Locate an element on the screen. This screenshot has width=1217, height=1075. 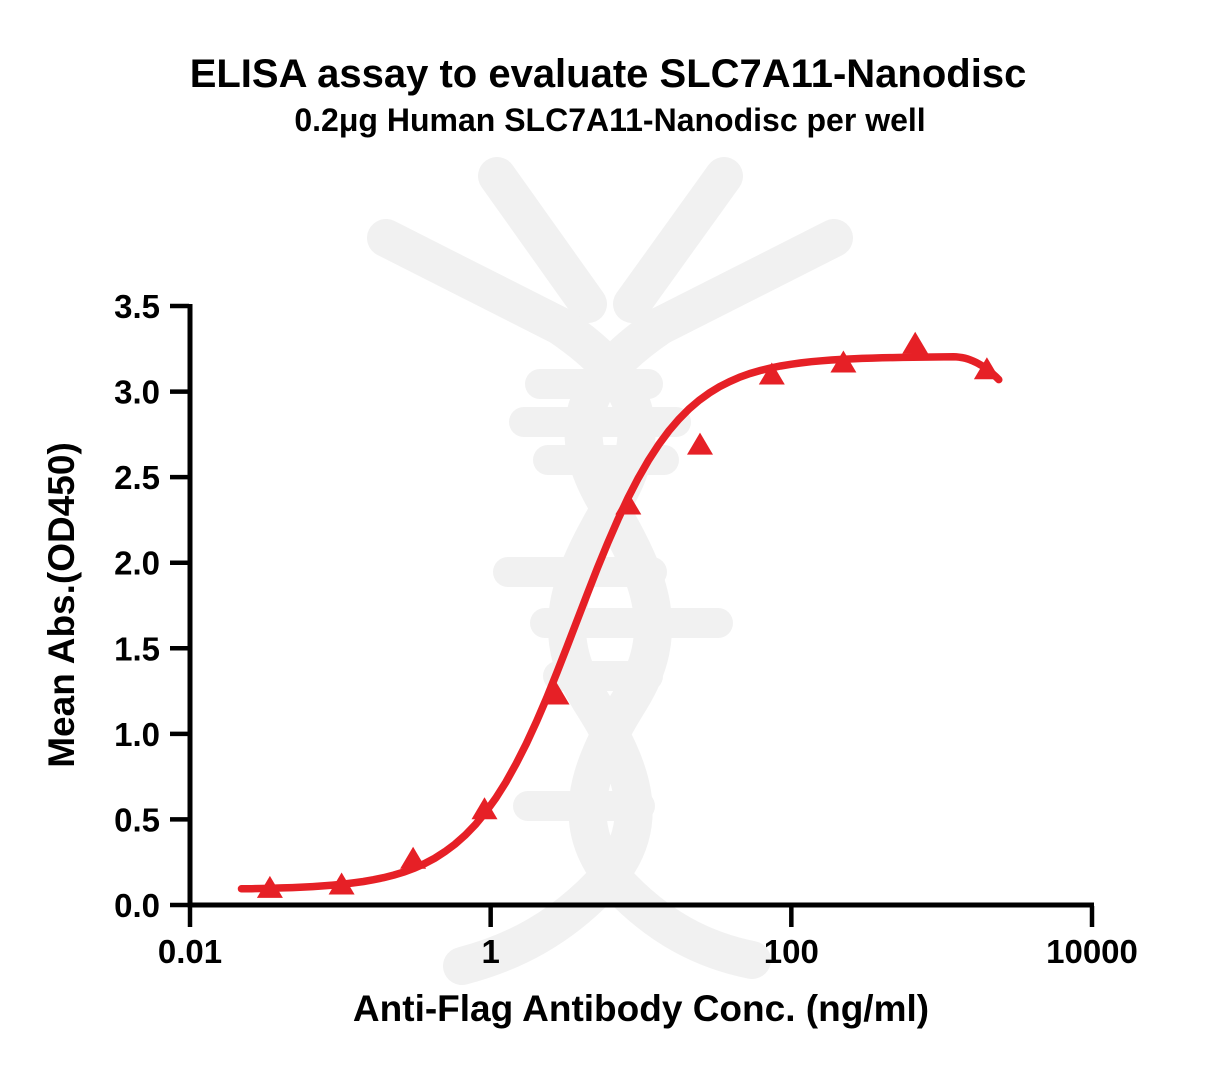
x-axis-label: Anti-Flag Antibody Conc. (ng/ml) is located at coordinates (641, 1008).